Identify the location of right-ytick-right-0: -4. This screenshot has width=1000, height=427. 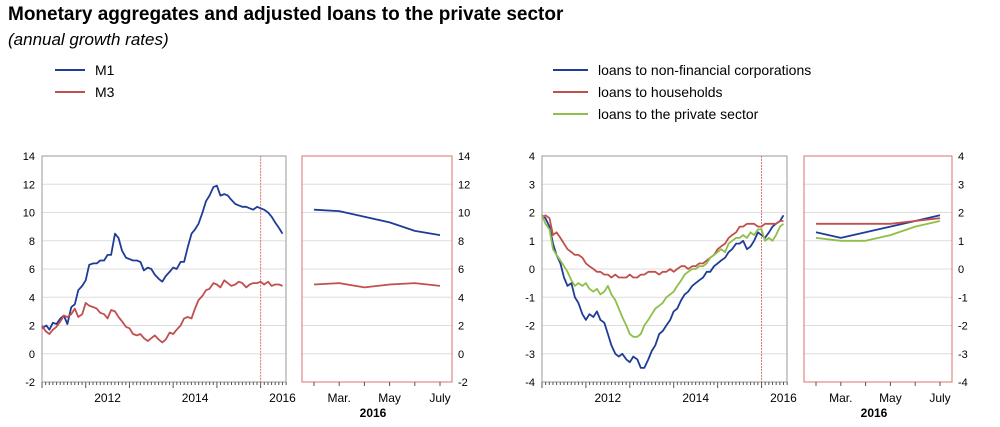
(963, 383).